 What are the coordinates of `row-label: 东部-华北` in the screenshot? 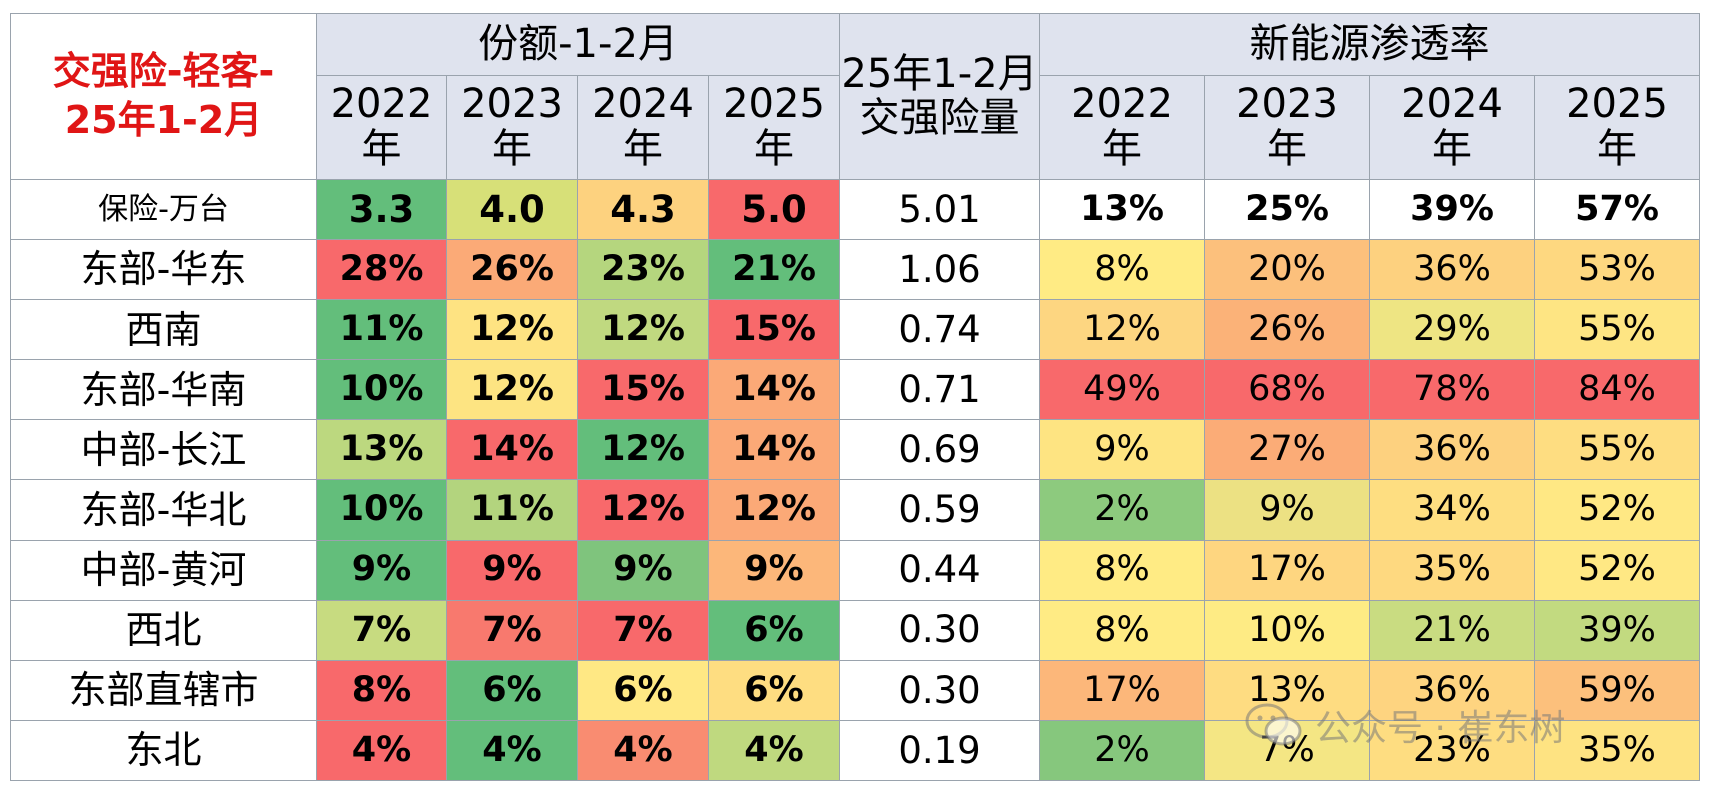 It's located at (163, 510).